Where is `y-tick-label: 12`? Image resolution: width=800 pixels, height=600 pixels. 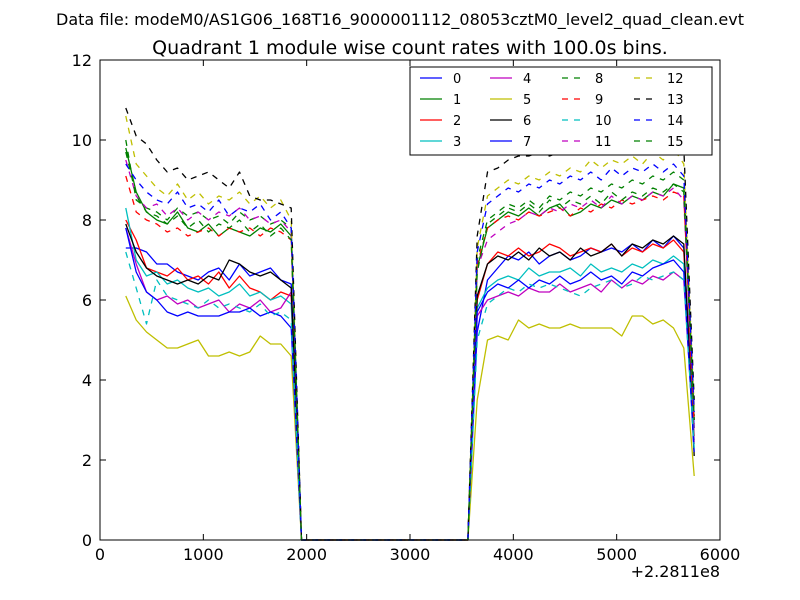 y-tick-label: 12 is located at coordinates (82, 60).